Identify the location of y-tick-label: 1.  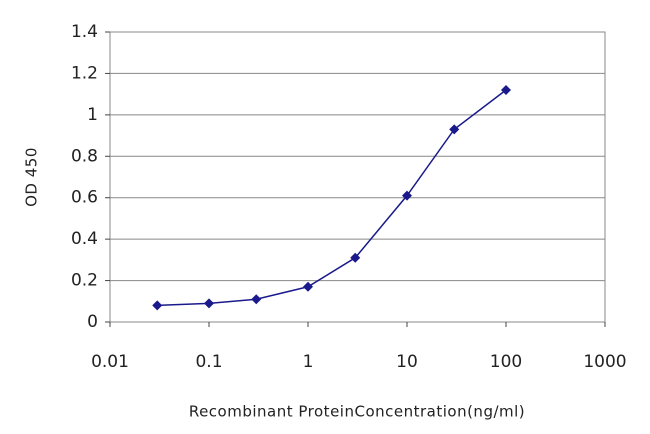
(92, 115).